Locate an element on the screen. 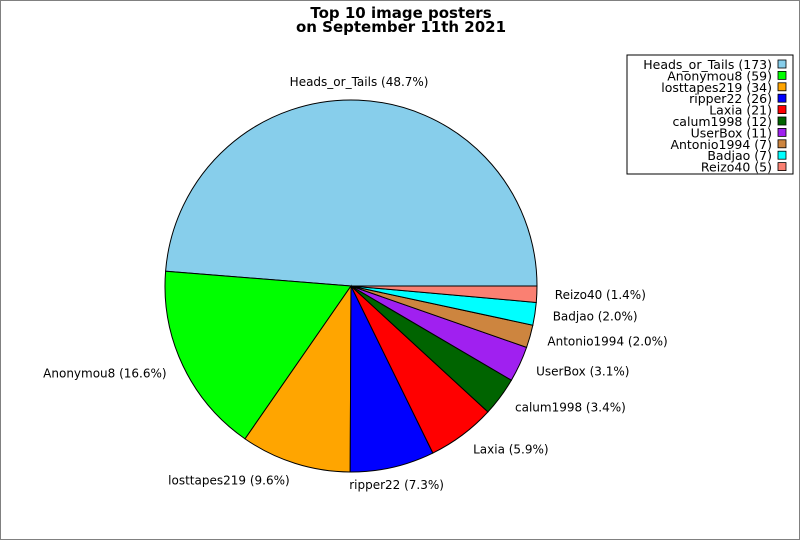  legend-swatch-calum1998 is located at coordinates (782, 121).